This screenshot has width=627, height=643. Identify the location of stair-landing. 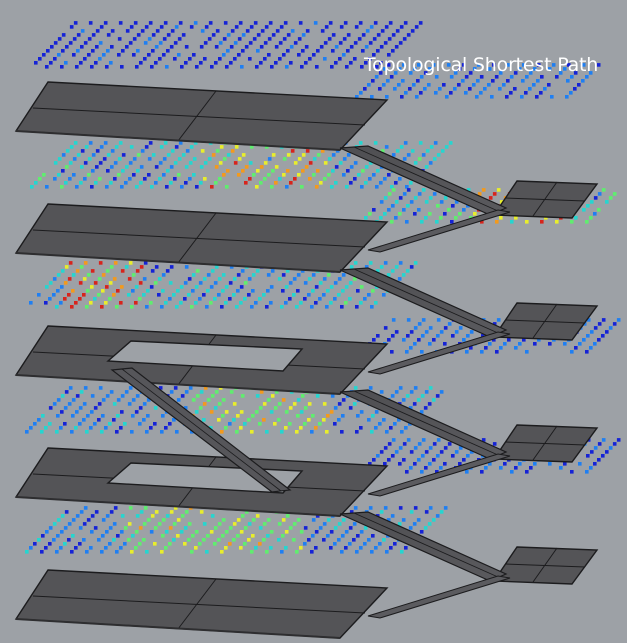
(545, 443).